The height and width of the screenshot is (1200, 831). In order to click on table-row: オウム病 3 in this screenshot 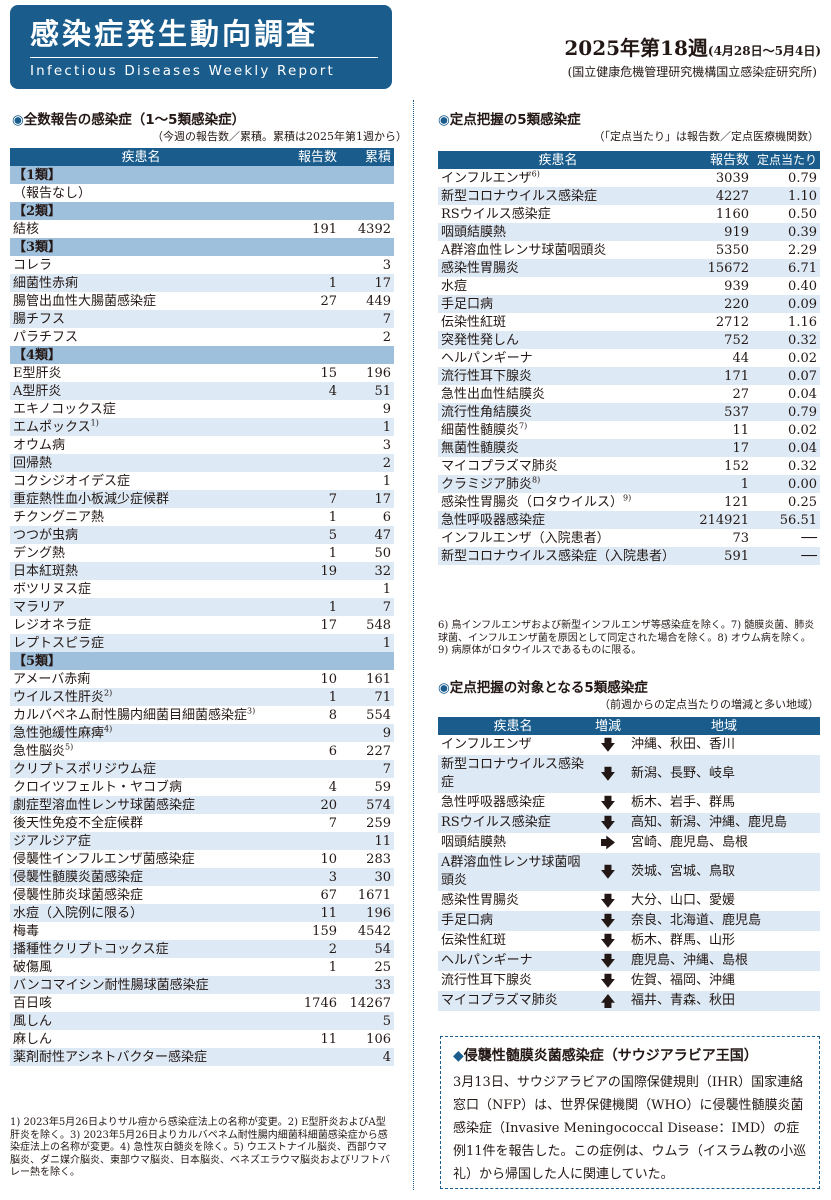, I will do `click(202, 445)`.